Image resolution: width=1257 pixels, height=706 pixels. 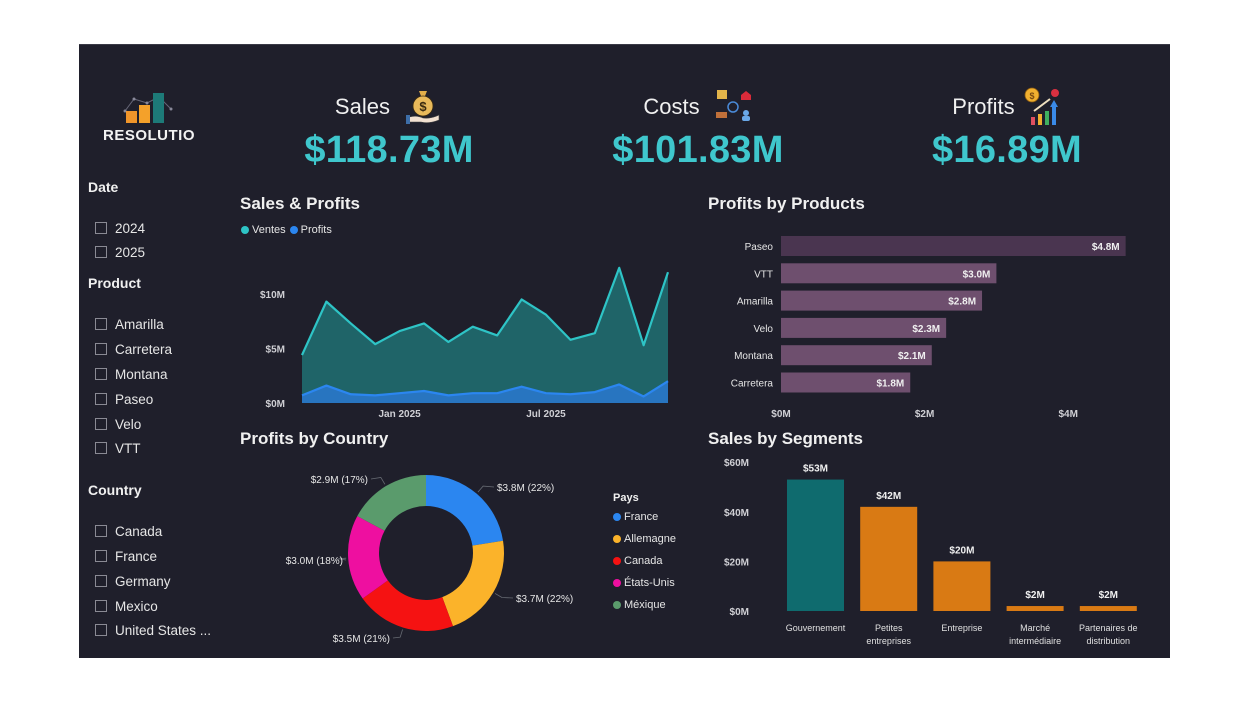 I want to click on y-tick-label: $20M, so click(x=736, y=562).